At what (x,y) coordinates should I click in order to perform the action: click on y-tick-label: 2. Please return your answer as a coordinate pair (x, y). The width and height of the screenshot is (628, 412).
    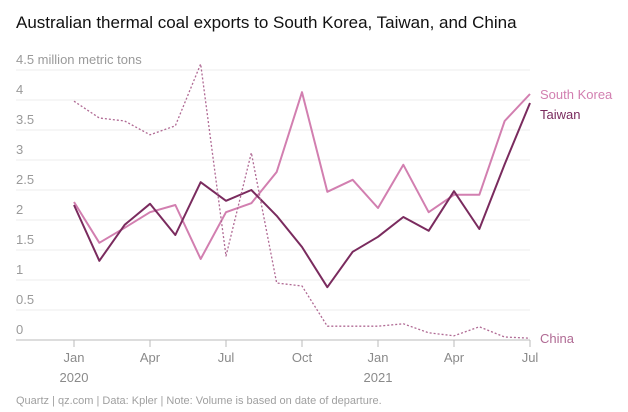
    Looking at the image, I should click on (19, 209).